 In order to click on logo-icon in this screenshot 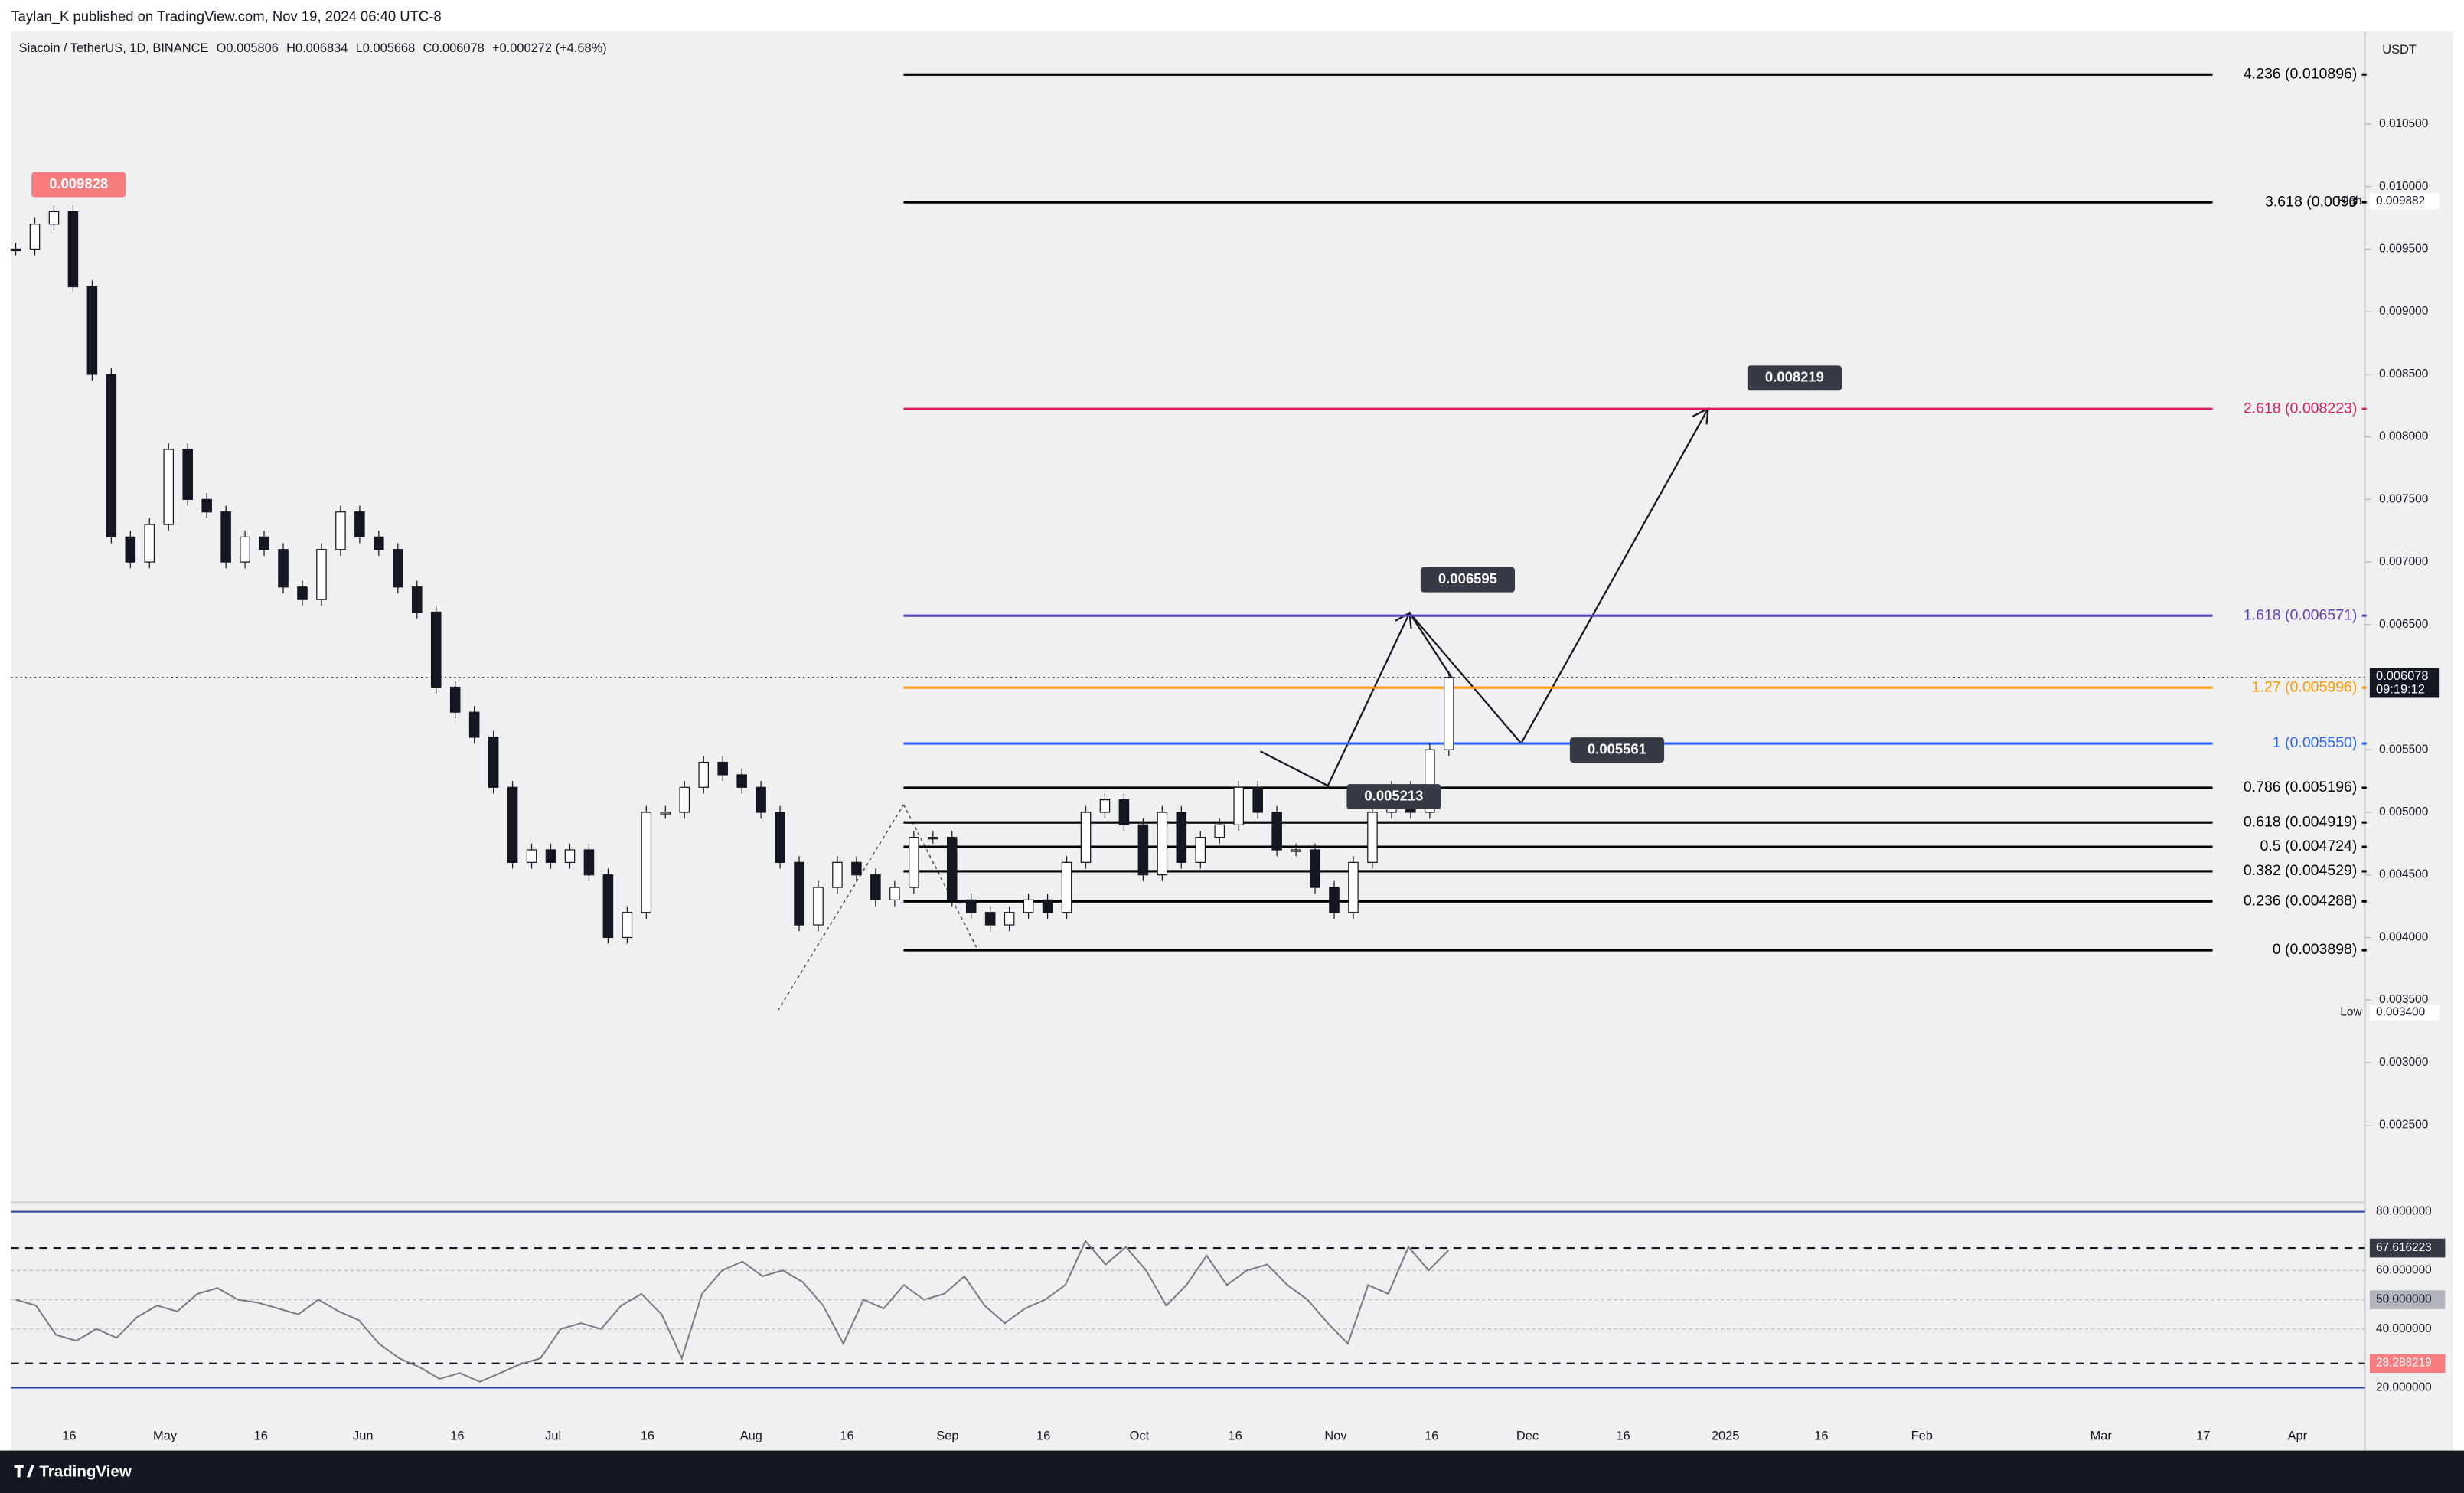, I will do `click(24, 1471)`.